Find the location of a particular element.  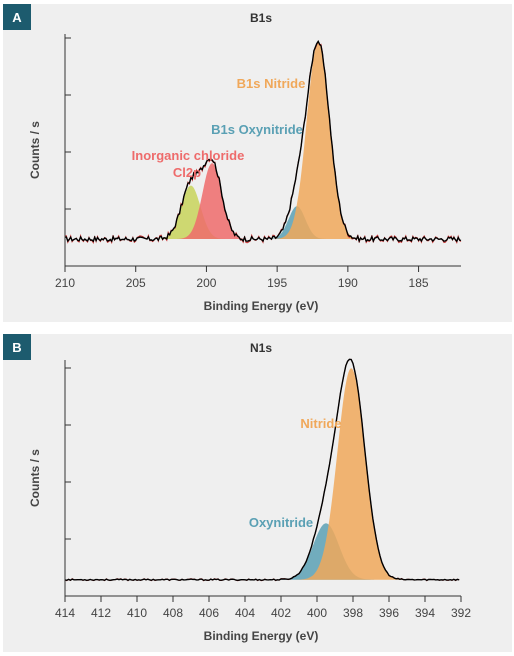

x-tick-label: 414 is located at coordinates (65, 613).